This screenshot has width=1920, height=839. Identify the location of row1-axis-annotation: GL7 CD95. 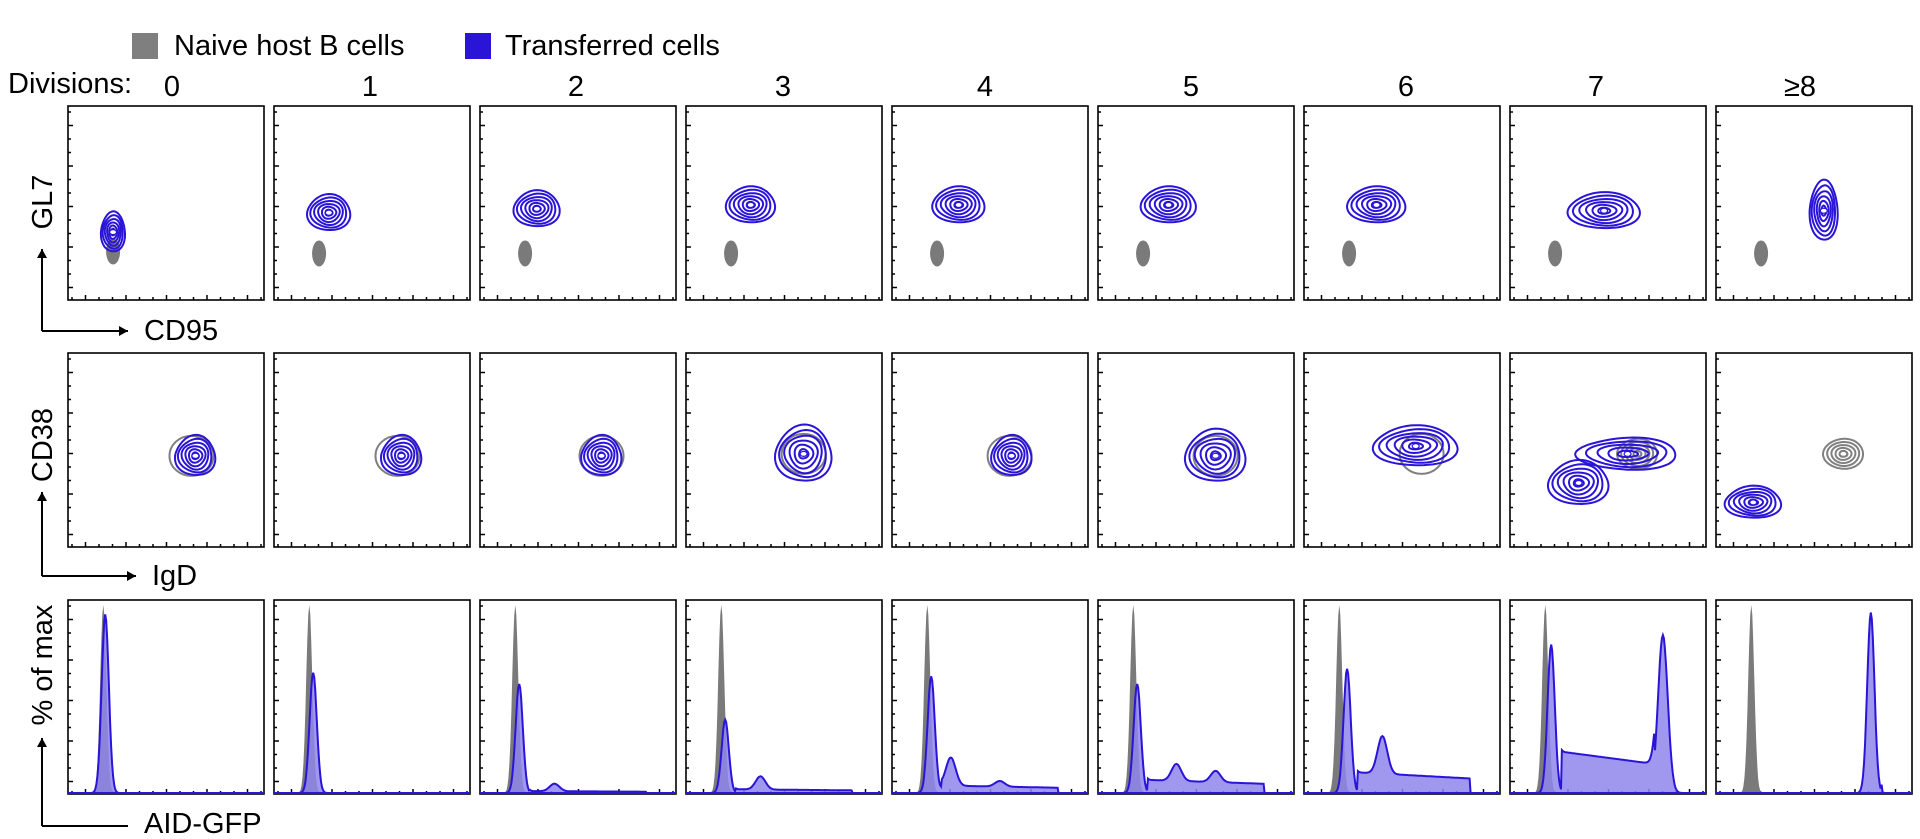
(122, 261).